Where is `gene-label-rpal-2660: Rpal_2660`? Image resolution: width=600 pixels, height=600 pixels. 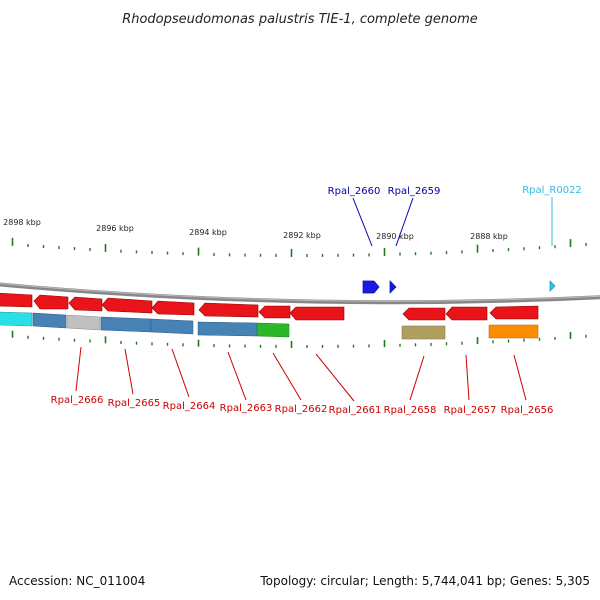
gene-label-rpal-2660: Rpal_2660 is located at coordinates (354, 191).